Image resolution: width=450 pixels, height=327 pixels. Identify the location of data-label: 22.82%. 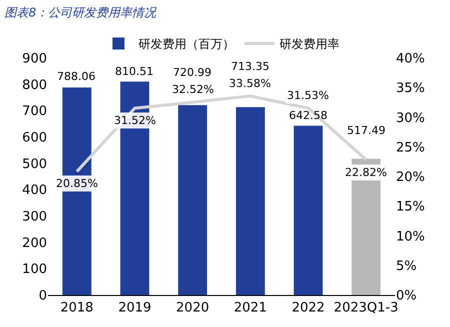
(366, 172).